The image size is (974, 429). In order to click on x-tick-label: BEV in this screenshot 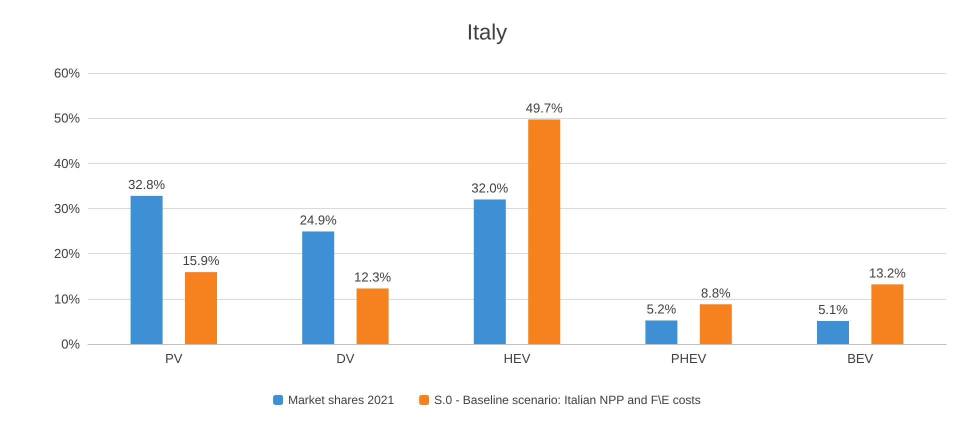, I will do `click(860, 358)`.